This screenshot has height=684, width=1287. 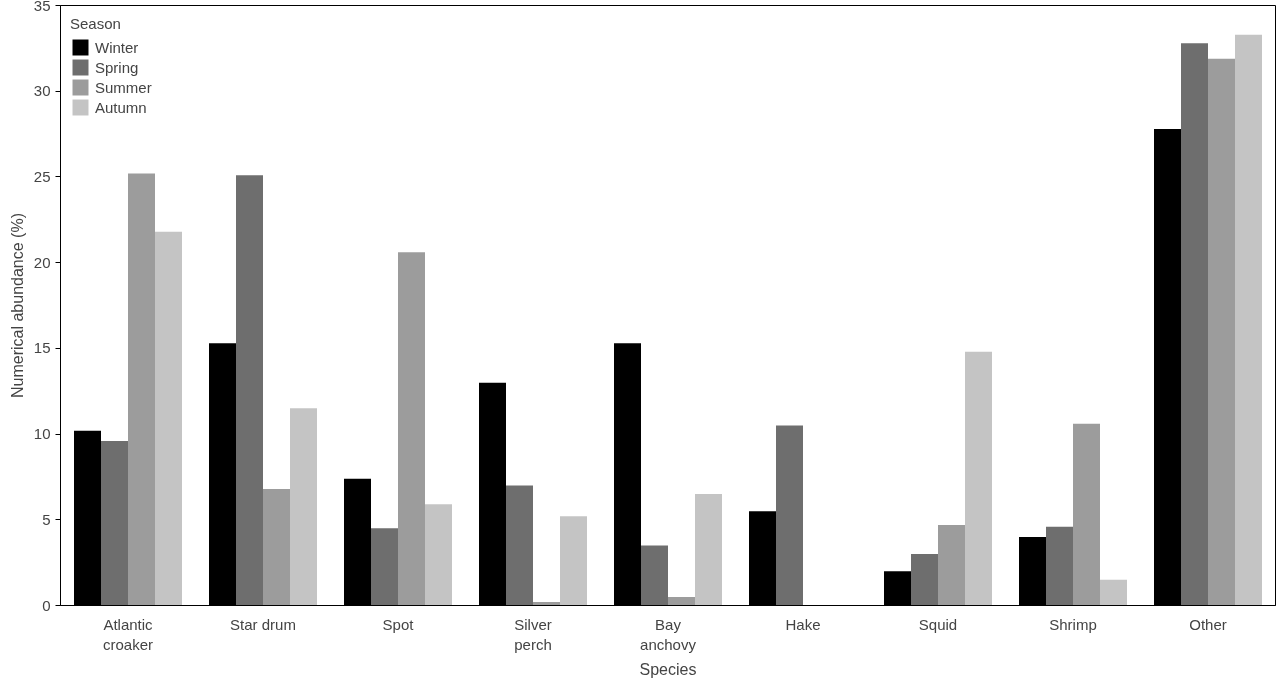 What do you see at coordinates (128, 634) in the screenshot?
I see `x-tick-label: Atlantic croaker` at bounding box center [128, 634].